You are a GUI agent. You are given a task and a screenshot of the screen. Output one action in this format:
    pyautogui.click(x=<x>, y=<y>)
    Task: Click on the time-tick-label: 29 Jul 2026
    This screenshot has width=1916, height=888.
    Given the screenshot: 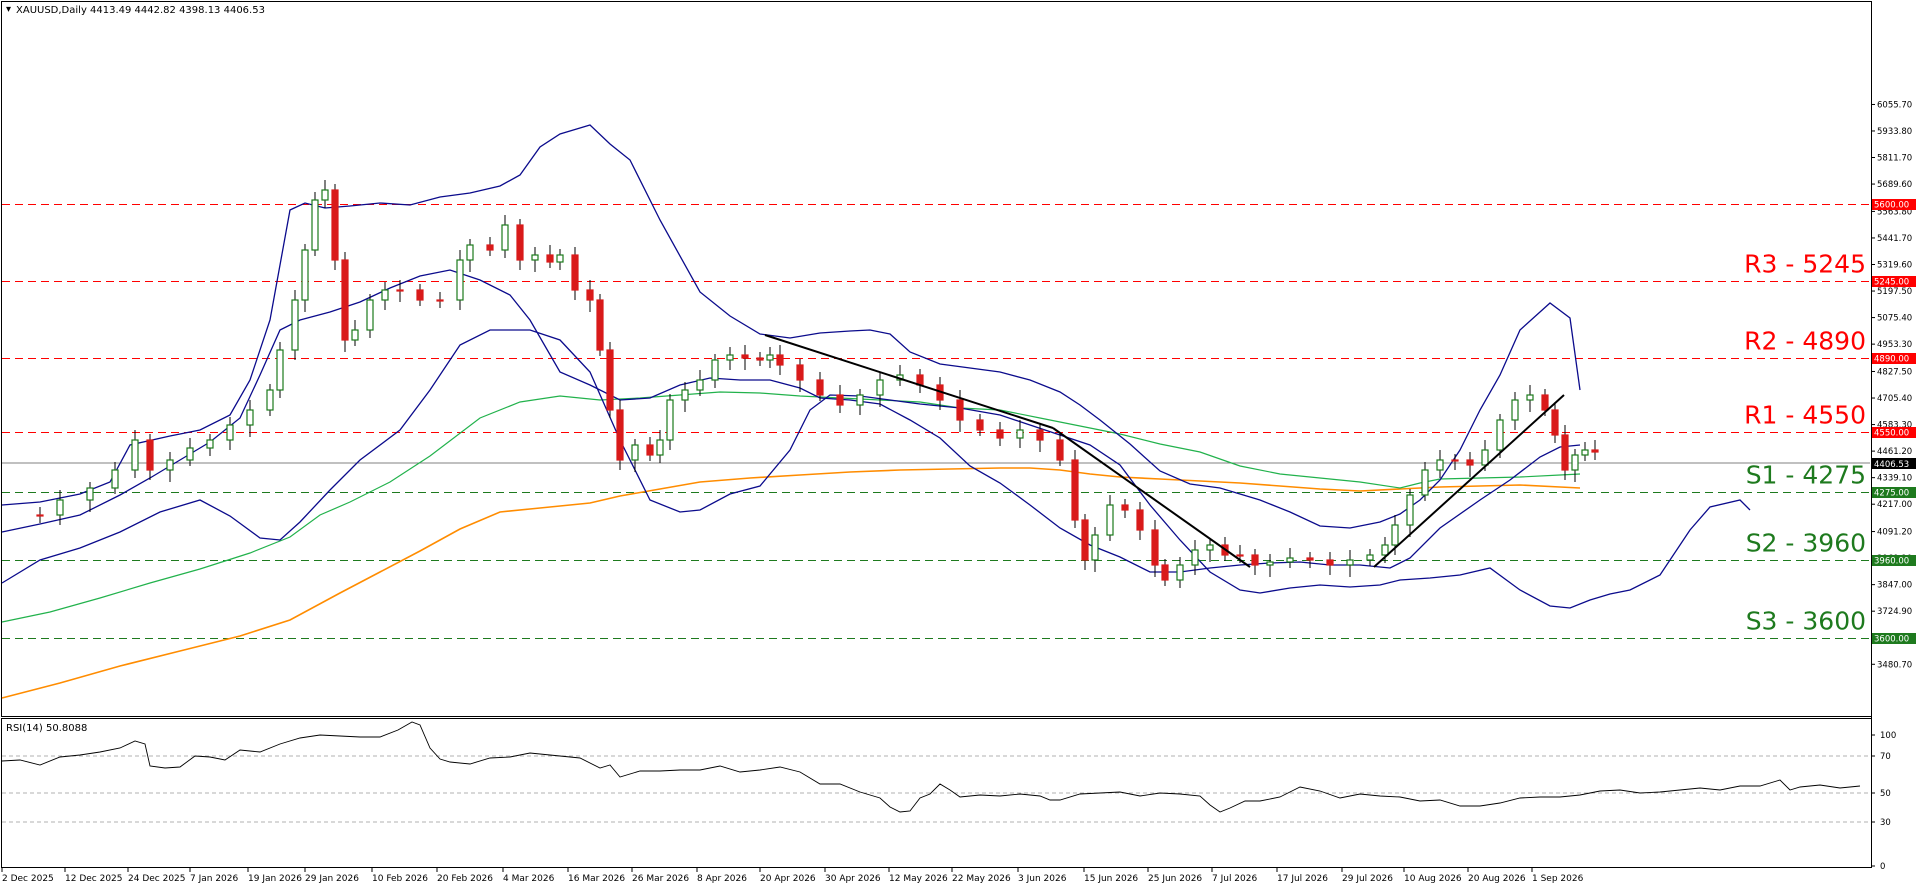 What is the action you would take?
    pyautogui.click(x=1367, y=879)
    